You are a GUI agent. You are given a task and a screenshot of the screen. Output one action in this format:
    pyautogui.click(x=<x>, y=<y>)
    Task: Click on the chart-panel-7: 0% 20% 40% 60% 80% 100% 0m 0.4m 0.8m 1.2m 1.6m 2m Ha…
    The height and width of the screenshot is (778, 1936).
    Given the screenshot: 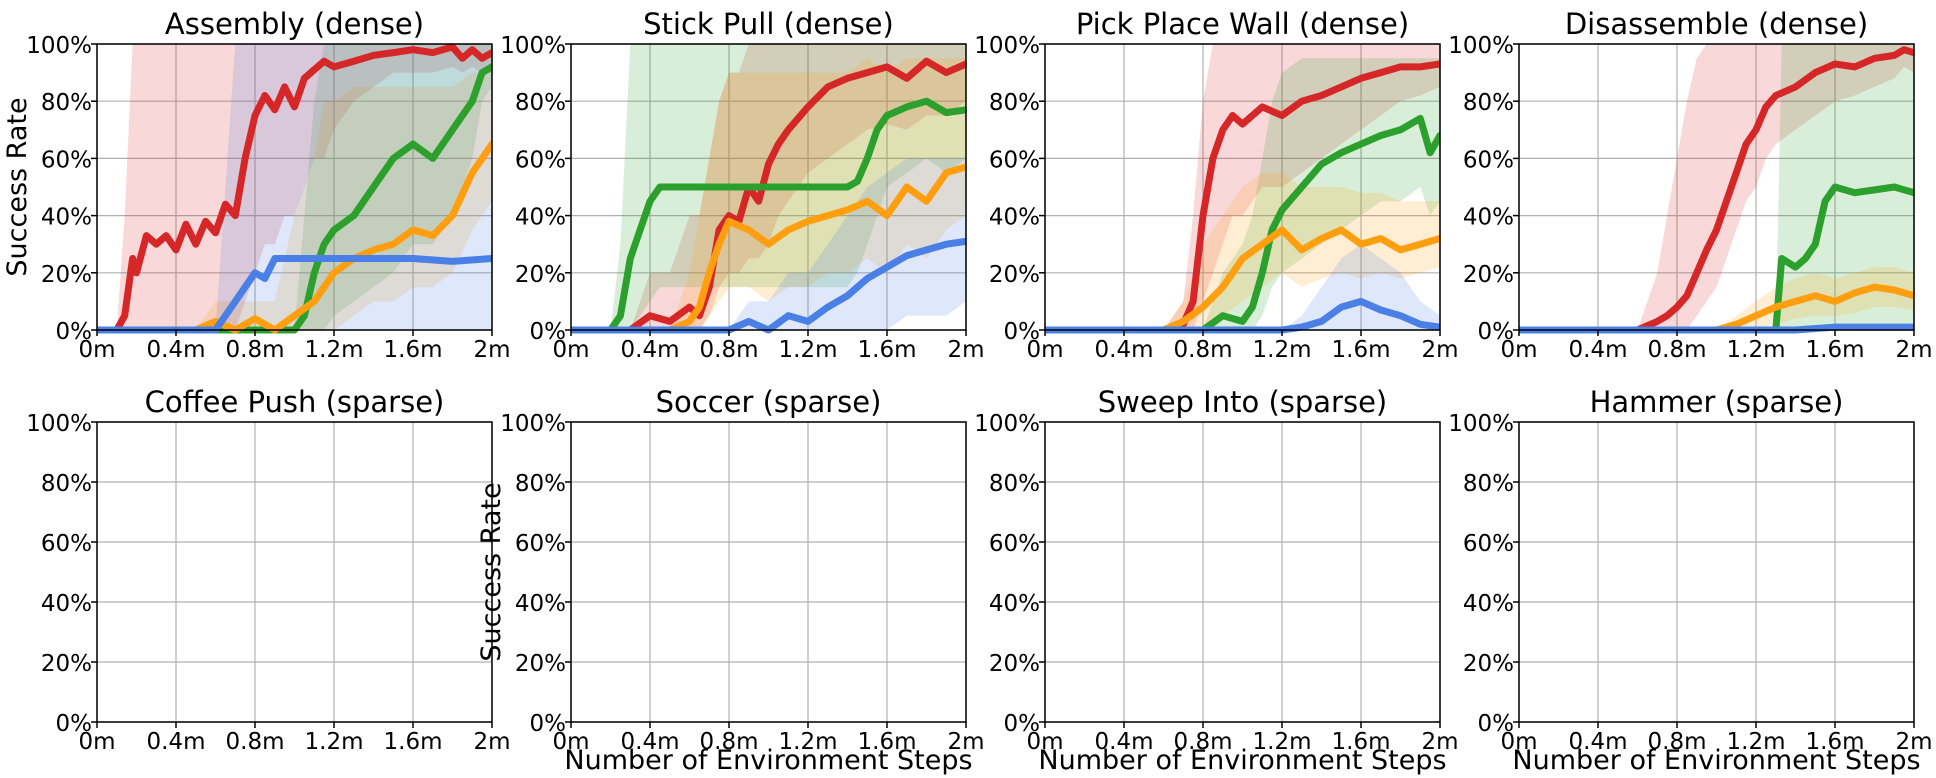 What is the action you would take?
    pyautogui.click(x=1690, y=580)
    